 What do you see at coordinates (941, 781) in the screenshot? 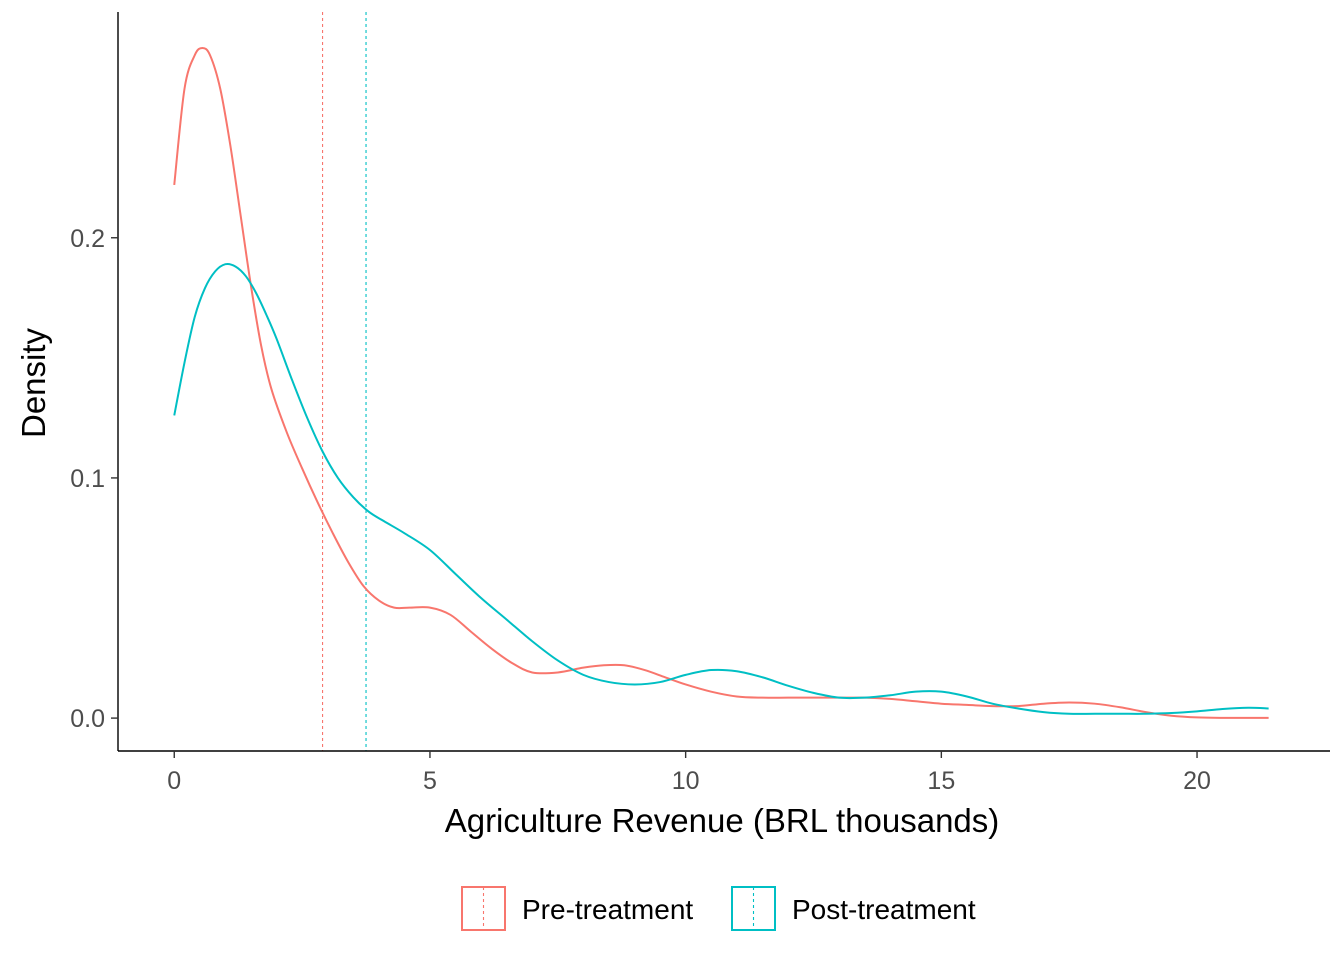
I see `x-tick-label: 15` at bounding box center [941, 781].